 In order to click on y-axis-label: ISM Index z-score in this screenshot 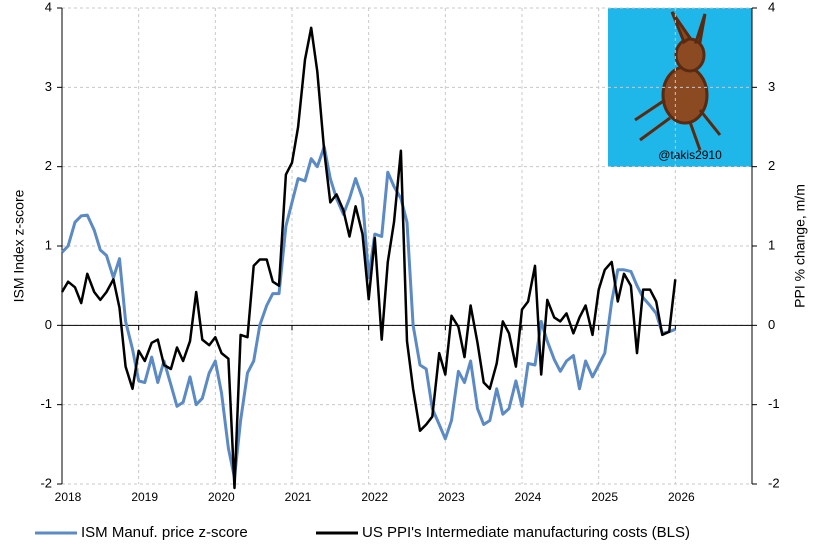, I will do `click(19, 245)`.